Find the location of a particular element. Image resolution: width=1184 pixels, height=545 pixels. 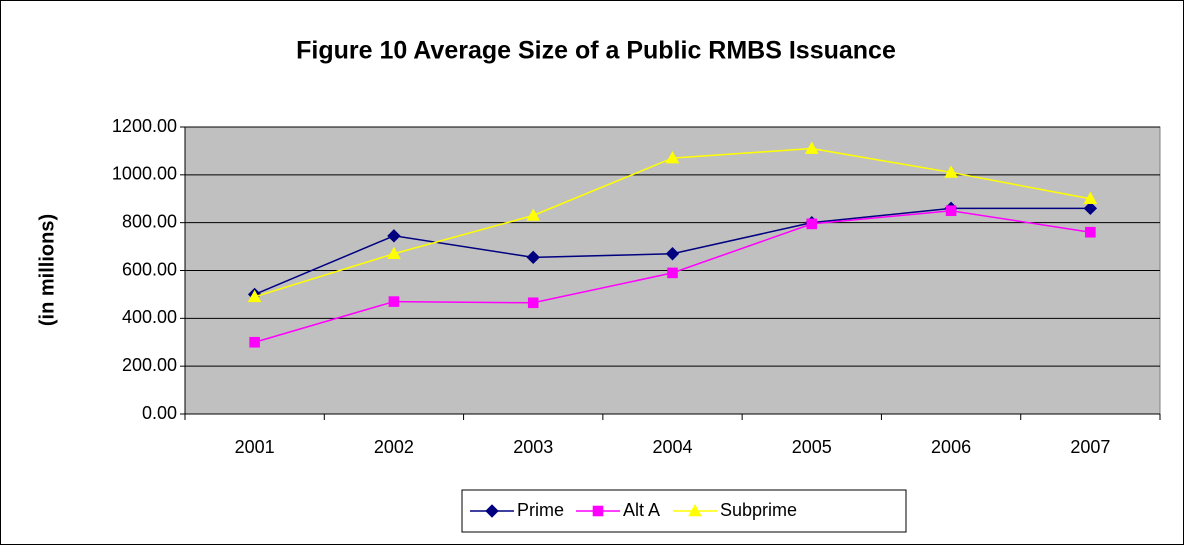

x-tick-label: 2007 is located at coordinates (1090, 447).